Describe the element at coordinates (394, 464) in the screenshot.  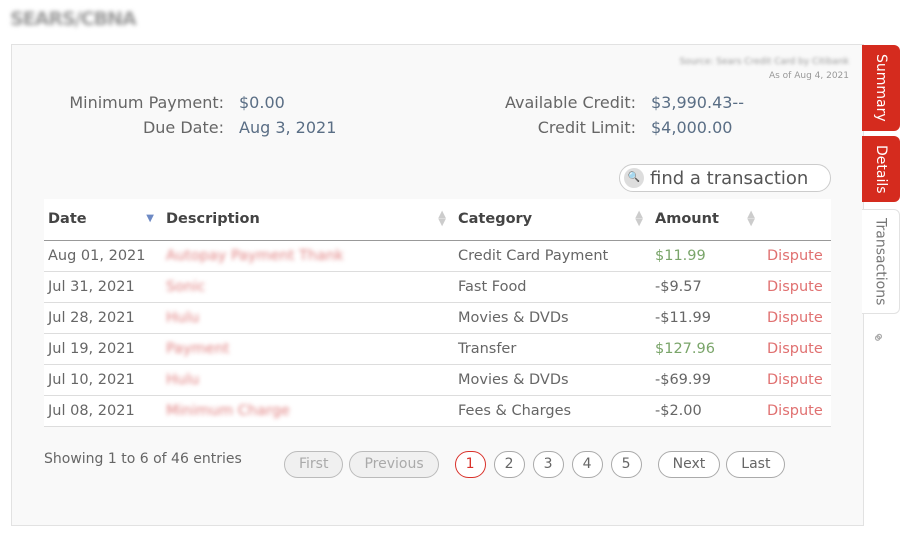
I see `previous-page-button: Previous` at that location.